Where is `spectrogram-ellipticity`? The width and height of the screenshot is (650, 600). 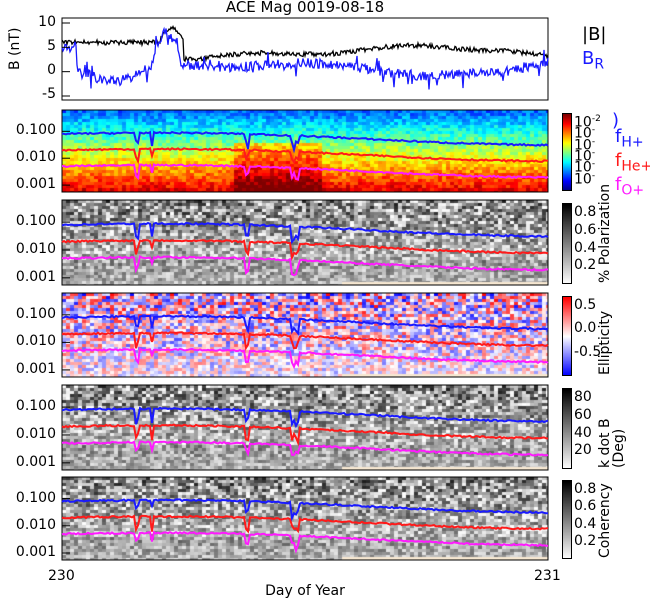 spectrogram-ellipticity is located at coordinates (305, 335).